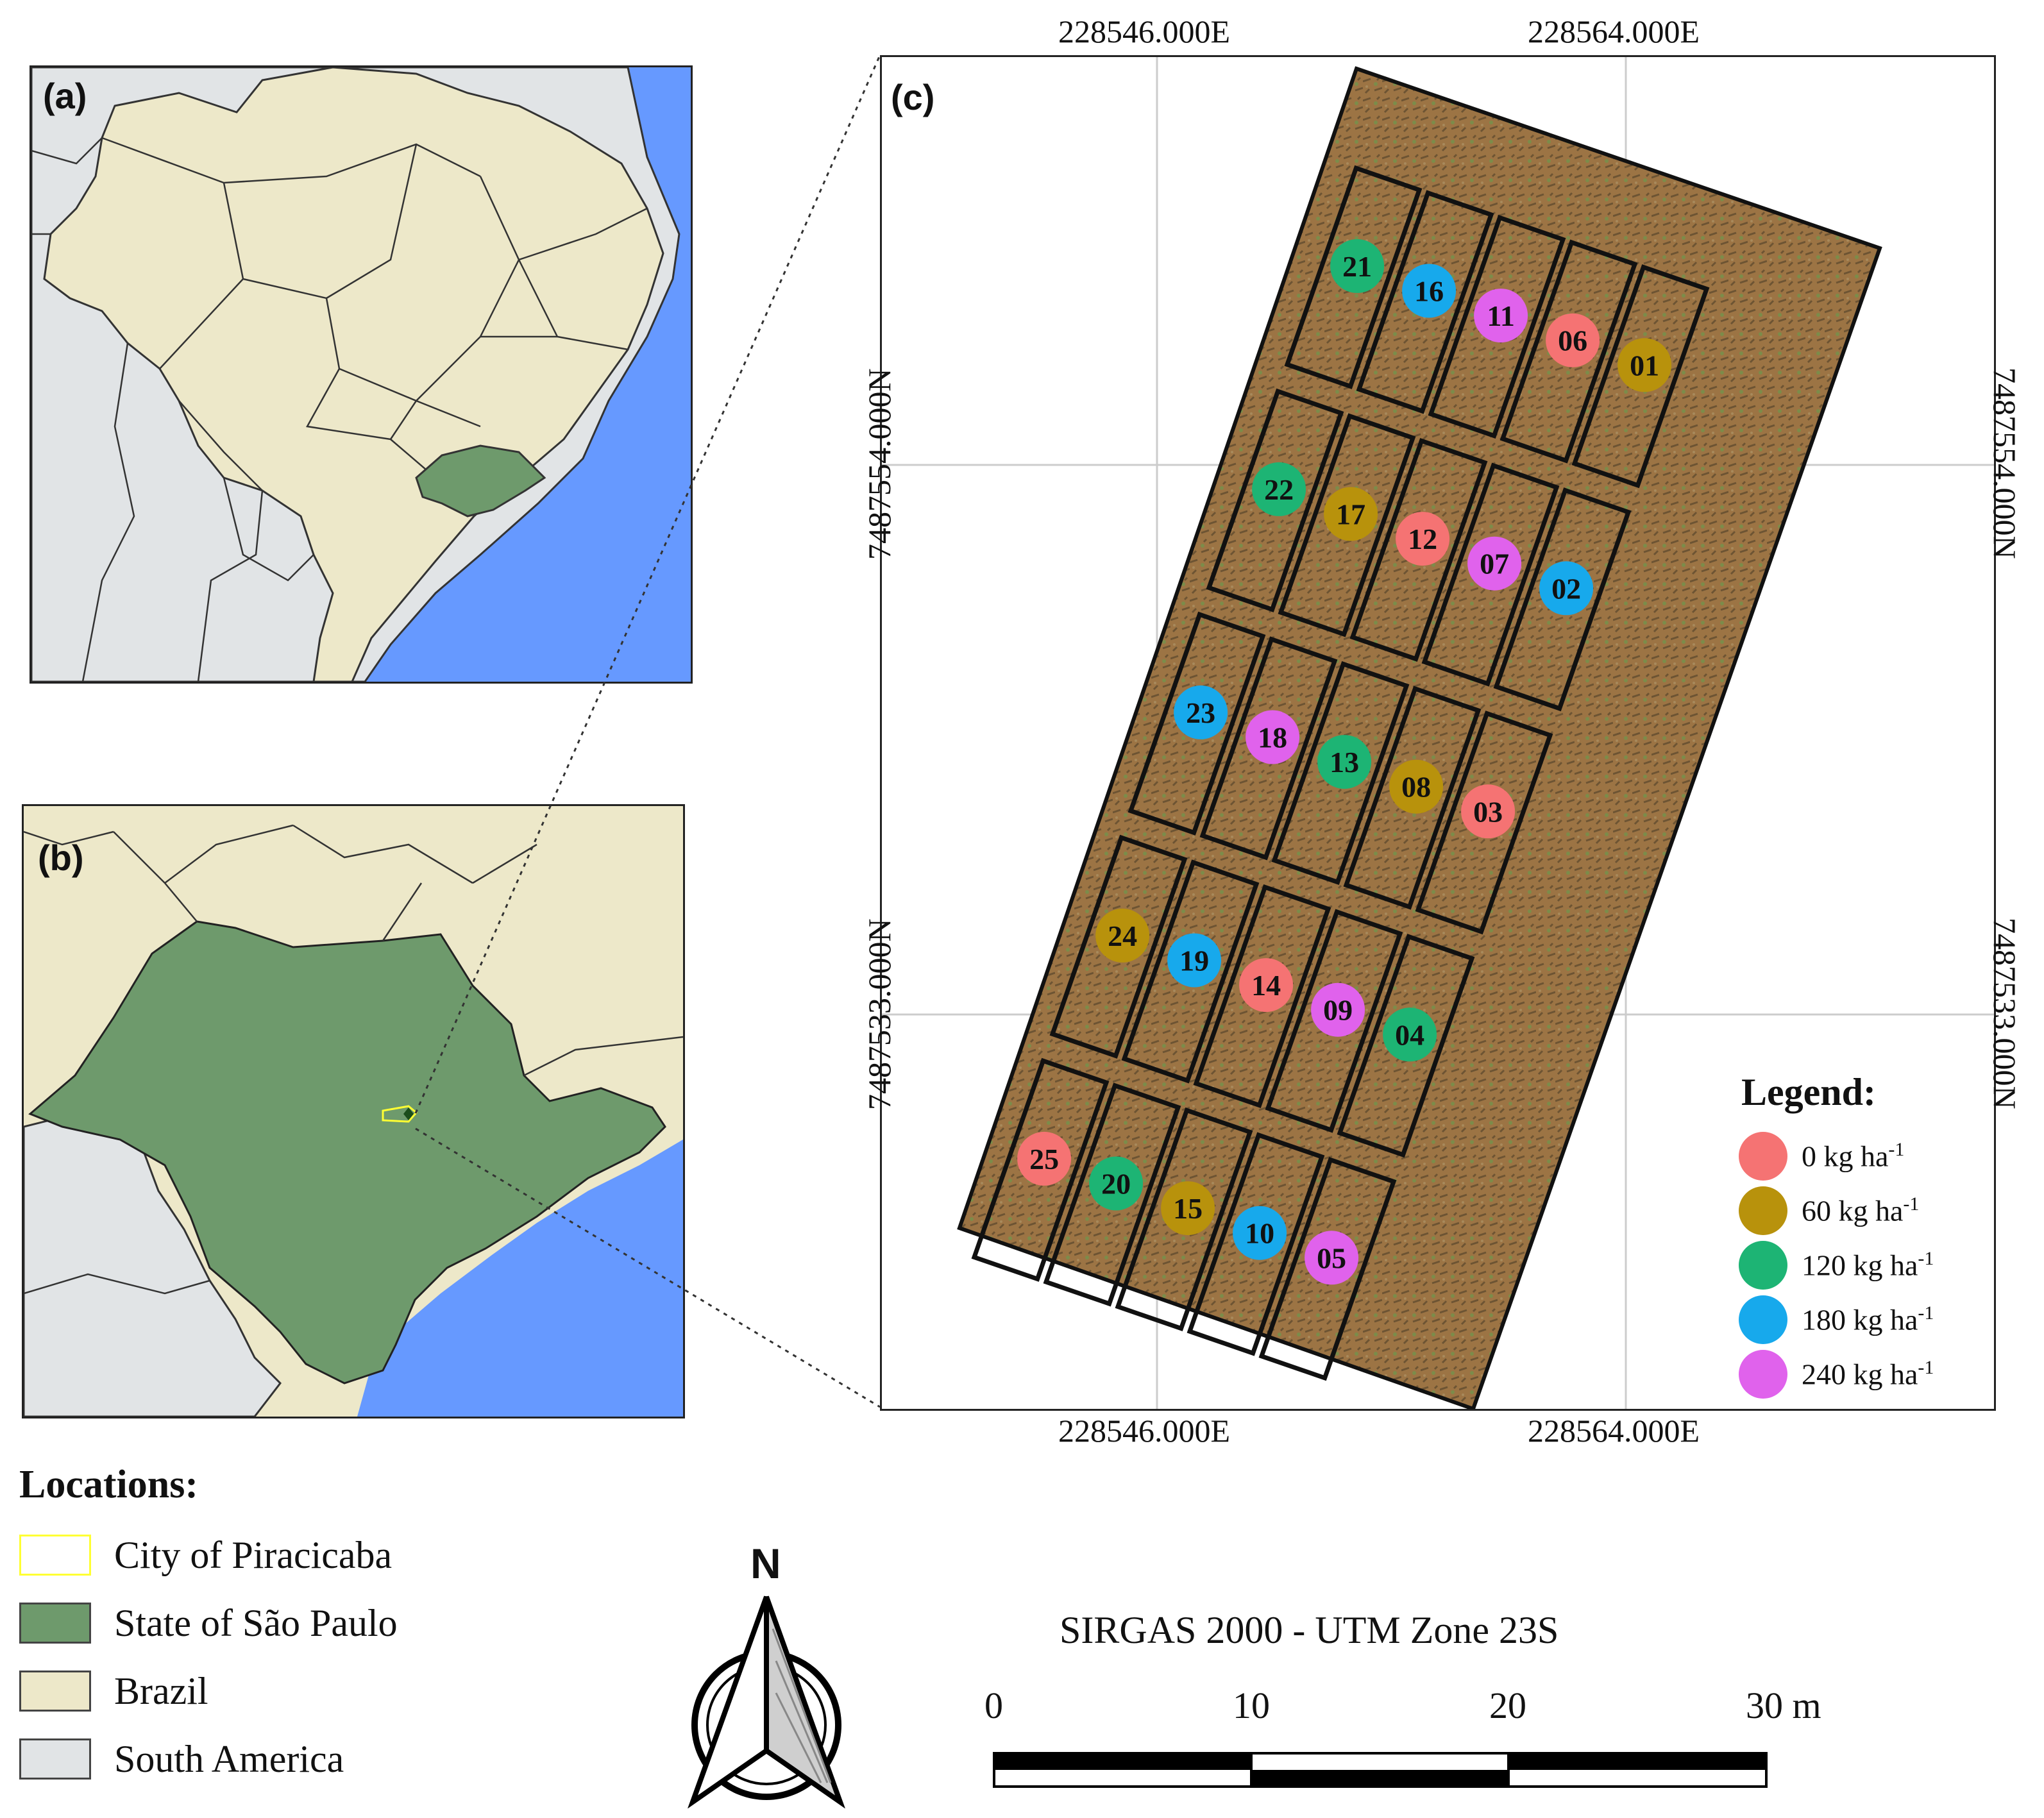  What do you see at coordinates (1044, 1159) in the screenshot?
I see `plot-25-label: 25` at bounding box center [1044, 1159].